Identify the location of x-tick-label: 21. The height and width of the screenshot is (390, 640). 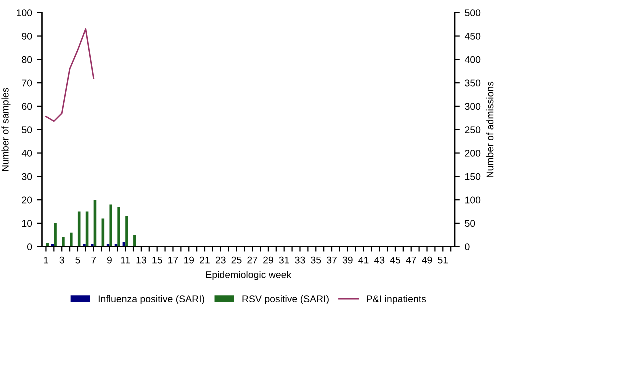
(205, 260).